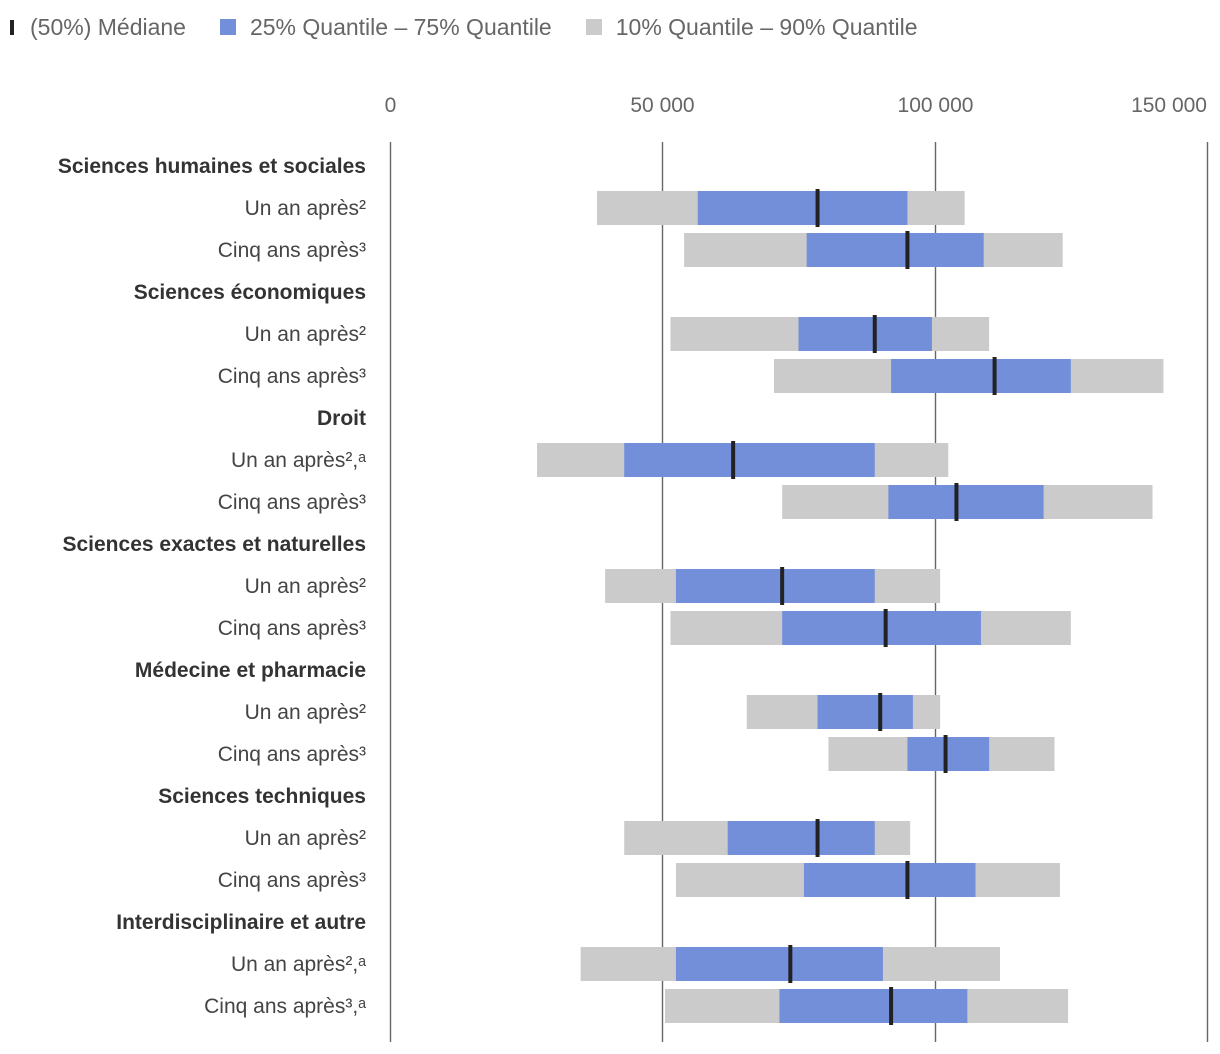 This screenshot has height=1054, width=1220. Describe the element at coordinates (227, 27) in the screenshot. I see `legend-inner-swatch` at that location.